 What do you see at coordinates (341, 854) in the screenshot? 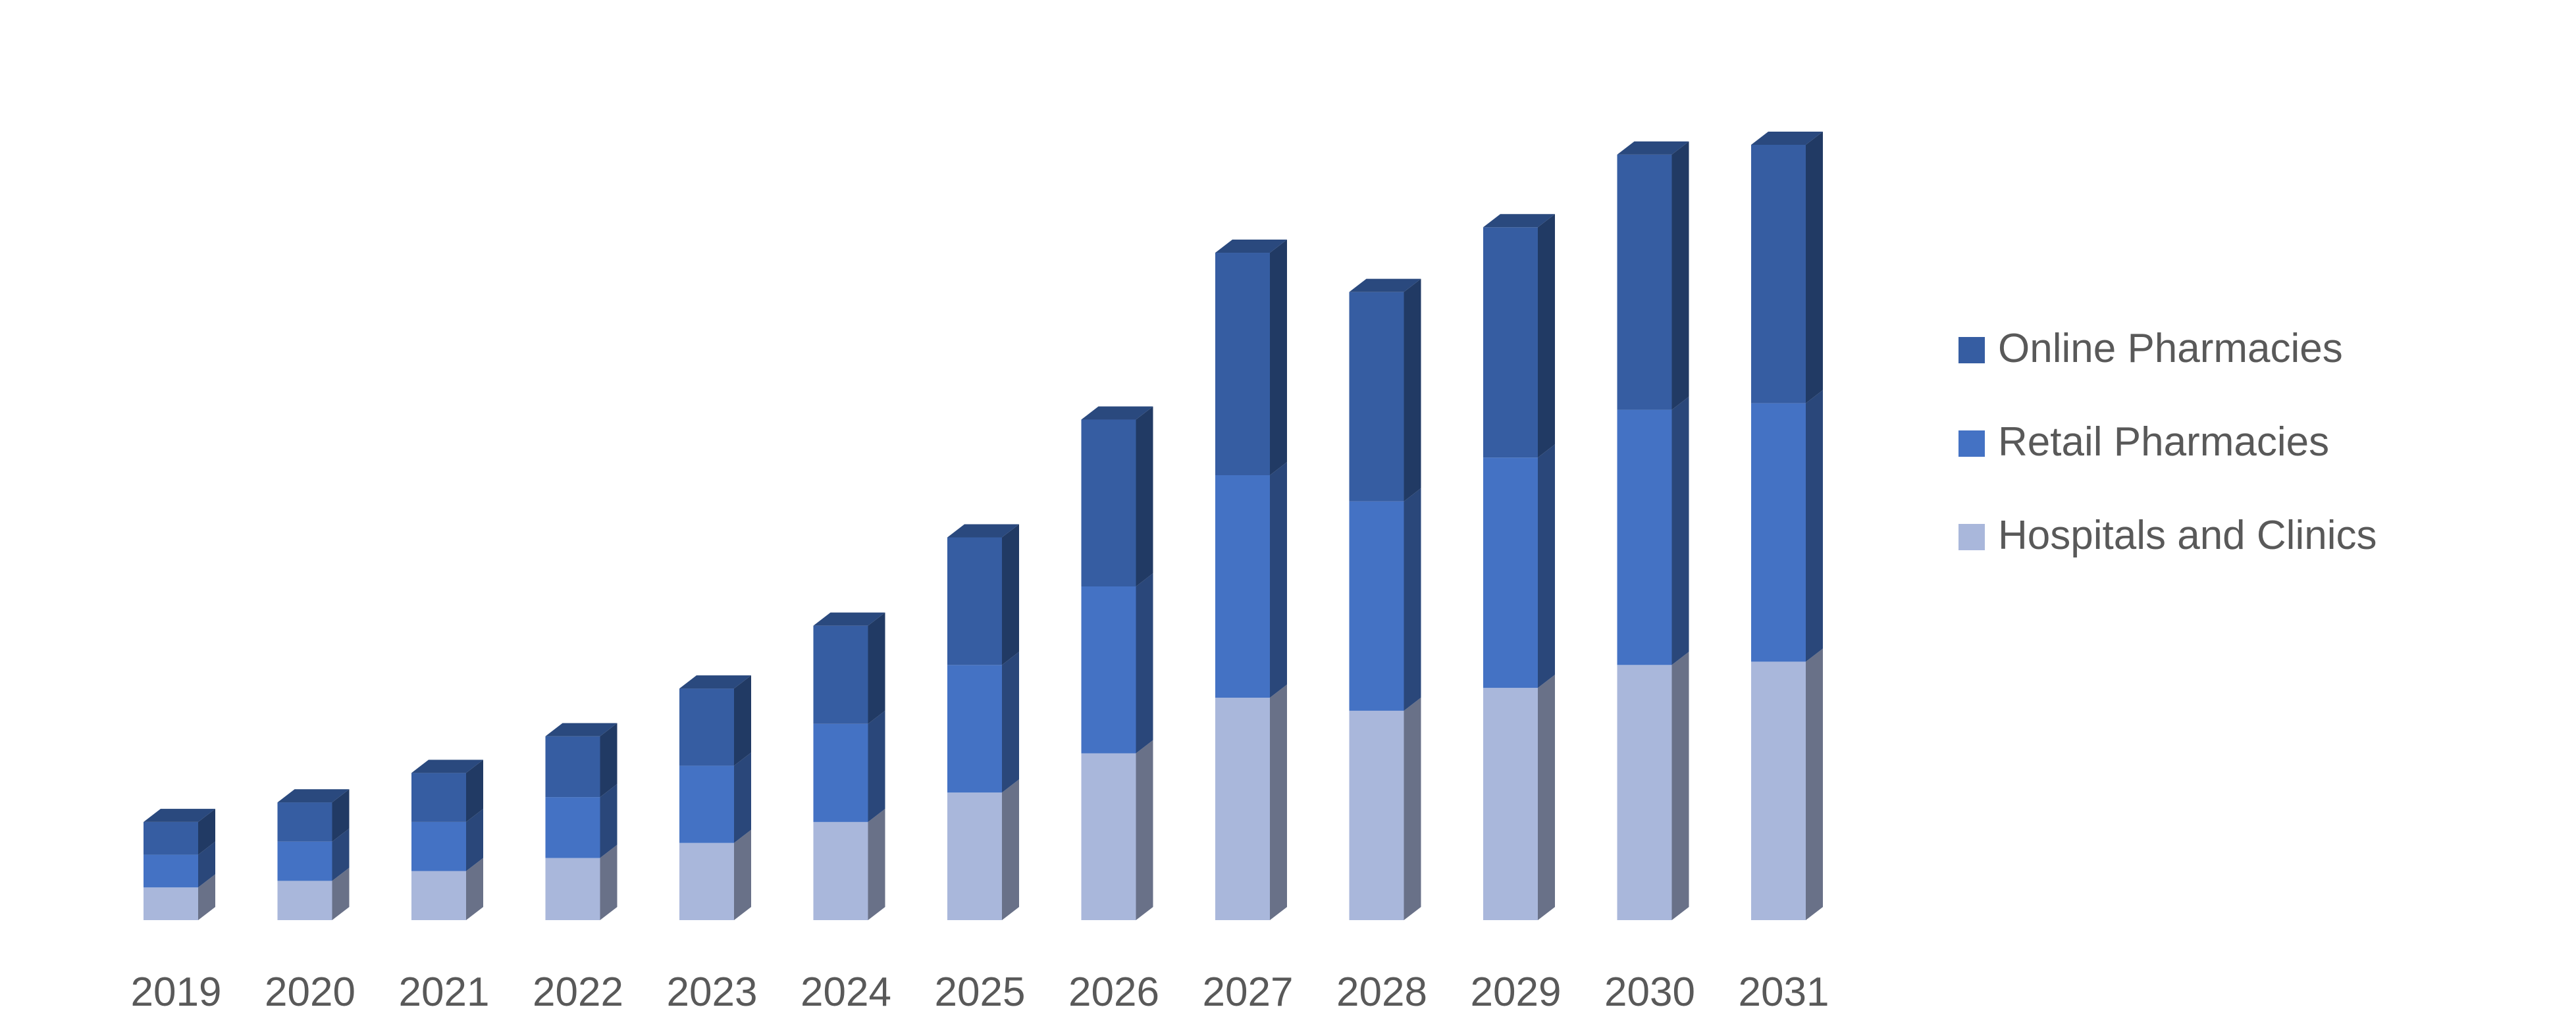
I see `bar-side-retail-pharmacies-2020` at bounding box center [341, 854].